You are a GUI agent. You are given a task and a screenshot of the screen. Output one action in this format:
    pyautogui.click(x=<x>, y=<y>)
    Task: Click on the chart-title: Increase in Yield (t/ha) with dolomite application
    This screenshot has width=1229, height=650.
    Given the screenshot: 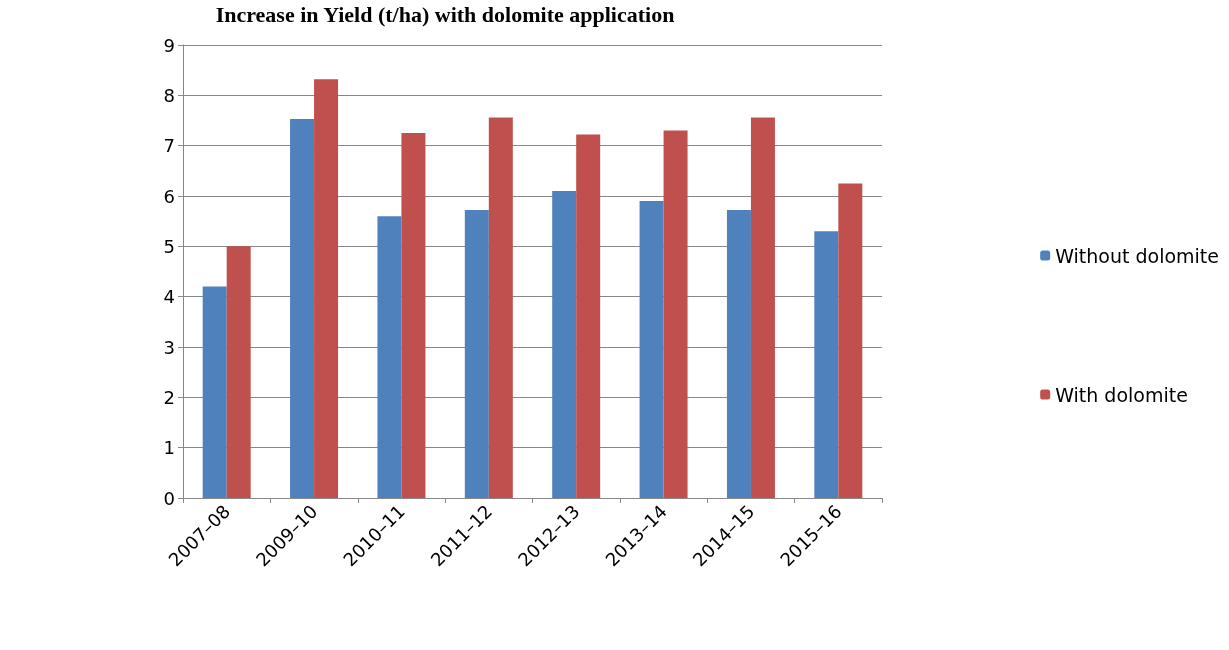 What is the action you would take?
    pyautogui.click(x=445, y=14)
    